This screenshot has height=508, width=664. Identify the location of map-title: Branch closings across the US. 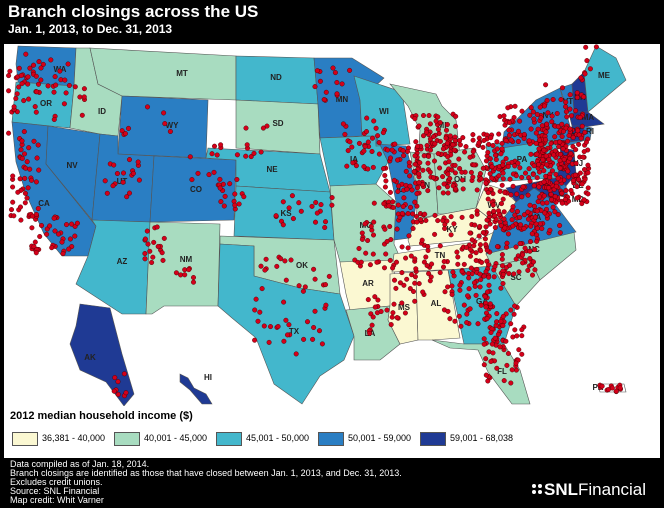
(133, 11).